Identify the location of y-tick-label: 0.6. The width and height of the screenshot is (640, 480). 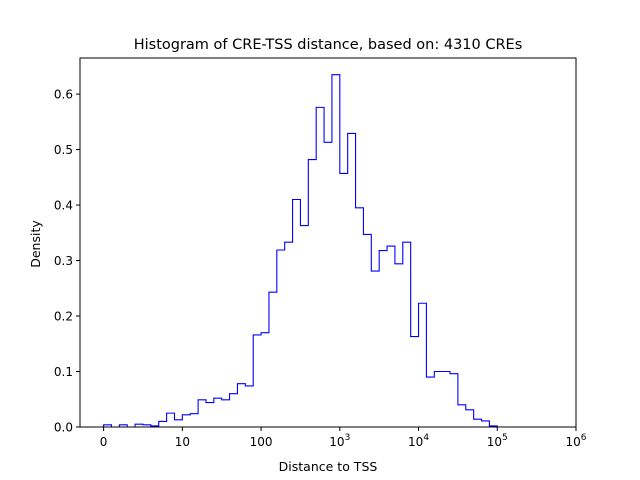
(63, 95).